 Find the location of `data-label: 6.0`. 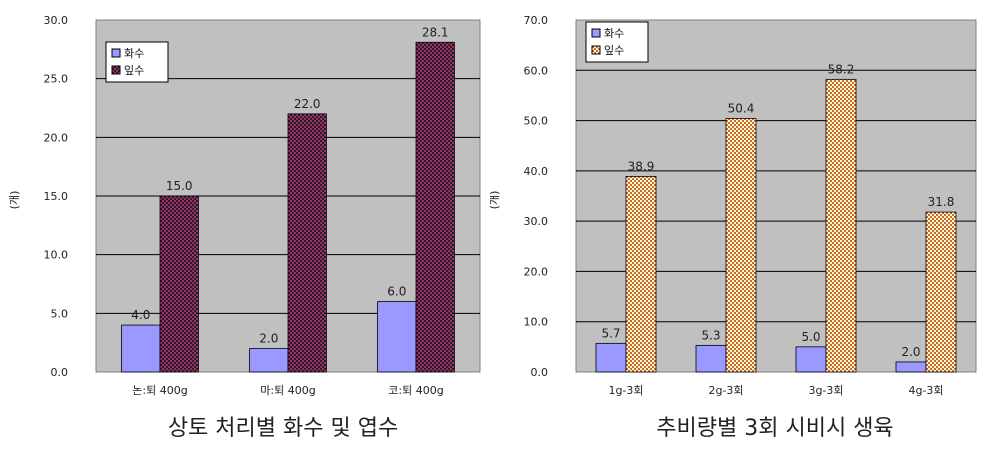

data-label: 6.0 is located at coordinates (396, 292).